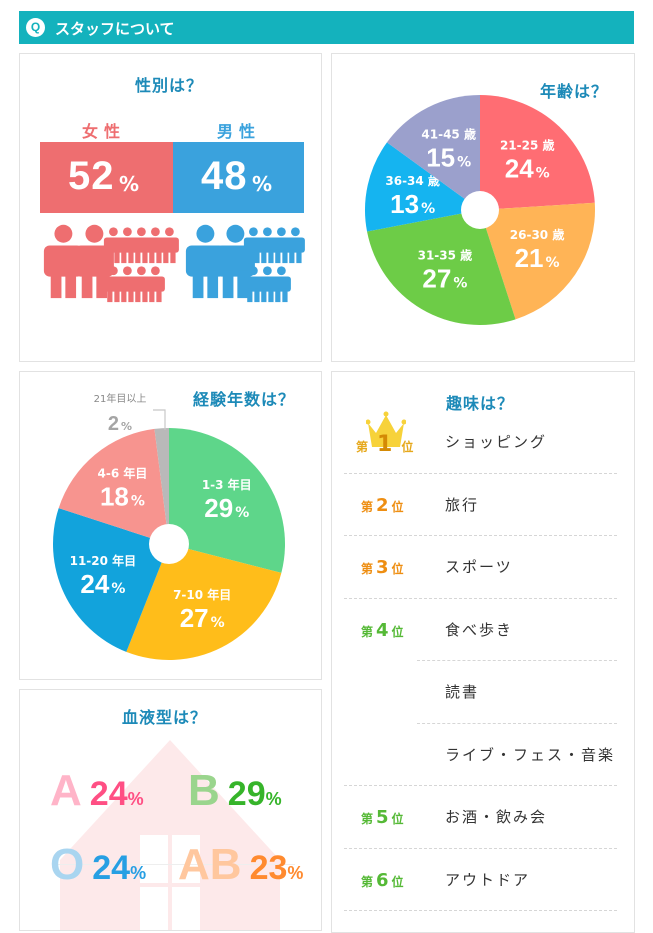 The width and height of the screenshot is (653, 933). Describe the element at coordinates (202, 618) in the screenshot. I see `experience-pie-value-label: 27%` at that location.